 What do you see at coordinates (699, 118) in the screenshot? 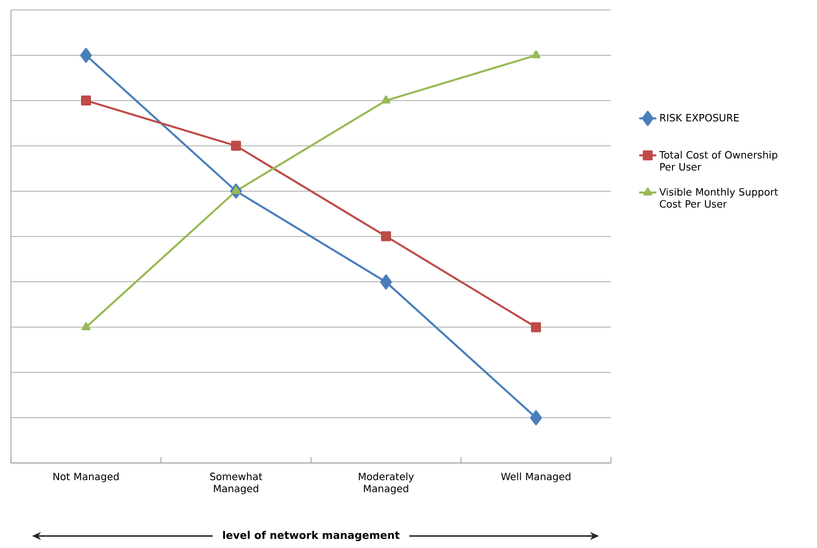
I see `legend-label: RISK EXPOSURE` at bounding box center [699, 118].